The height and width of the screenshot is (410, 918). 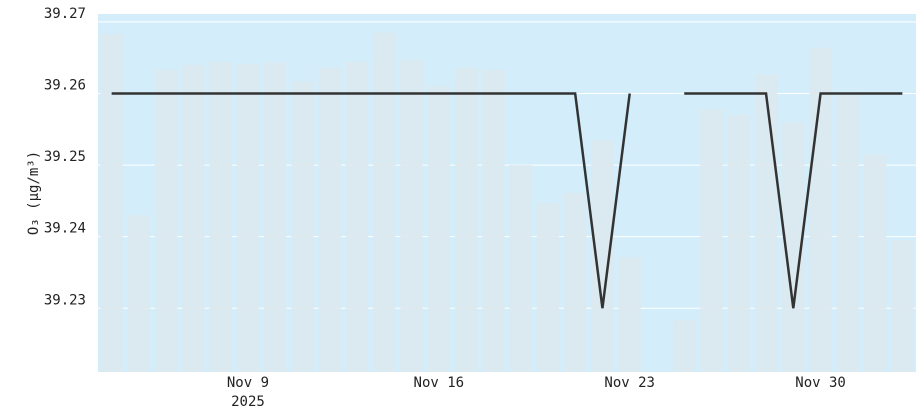 What do you see at coordinates (248, 383) in the screenshot?
I see `x-tick-label: Nov 9` at bounding box center [248, 383].